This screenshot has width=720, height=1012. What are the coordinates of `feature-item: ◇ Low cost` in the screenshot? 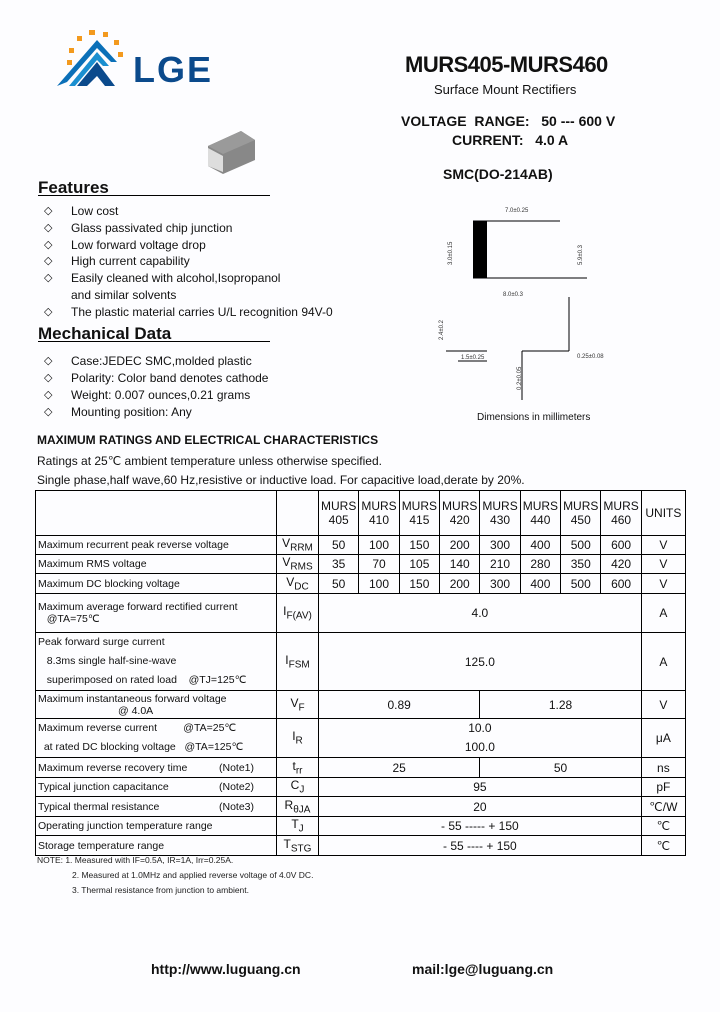 It's located at (81, 211).